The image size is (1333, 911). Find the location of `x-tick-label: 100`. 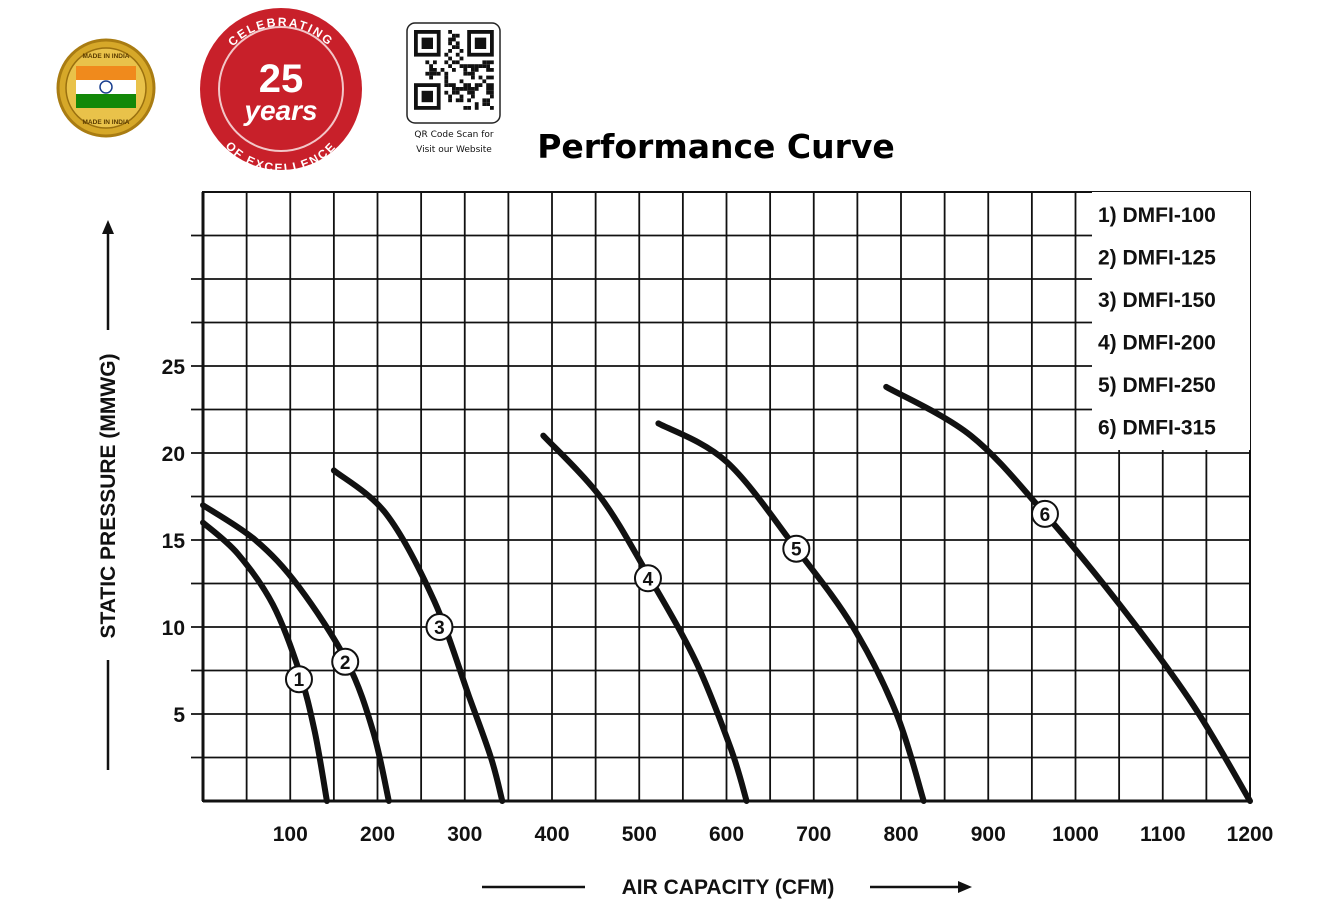

x-tick-label: 100 is located at coordinates (290, 834).